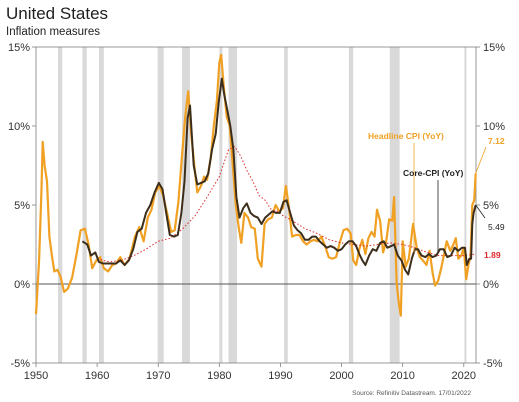 The height and width of the screenshot is (402, 519). What do you see at coordinates (492, 255) in the screenshot?
I see `trend-last-value: 1.89` at bounding box center [492, 255].